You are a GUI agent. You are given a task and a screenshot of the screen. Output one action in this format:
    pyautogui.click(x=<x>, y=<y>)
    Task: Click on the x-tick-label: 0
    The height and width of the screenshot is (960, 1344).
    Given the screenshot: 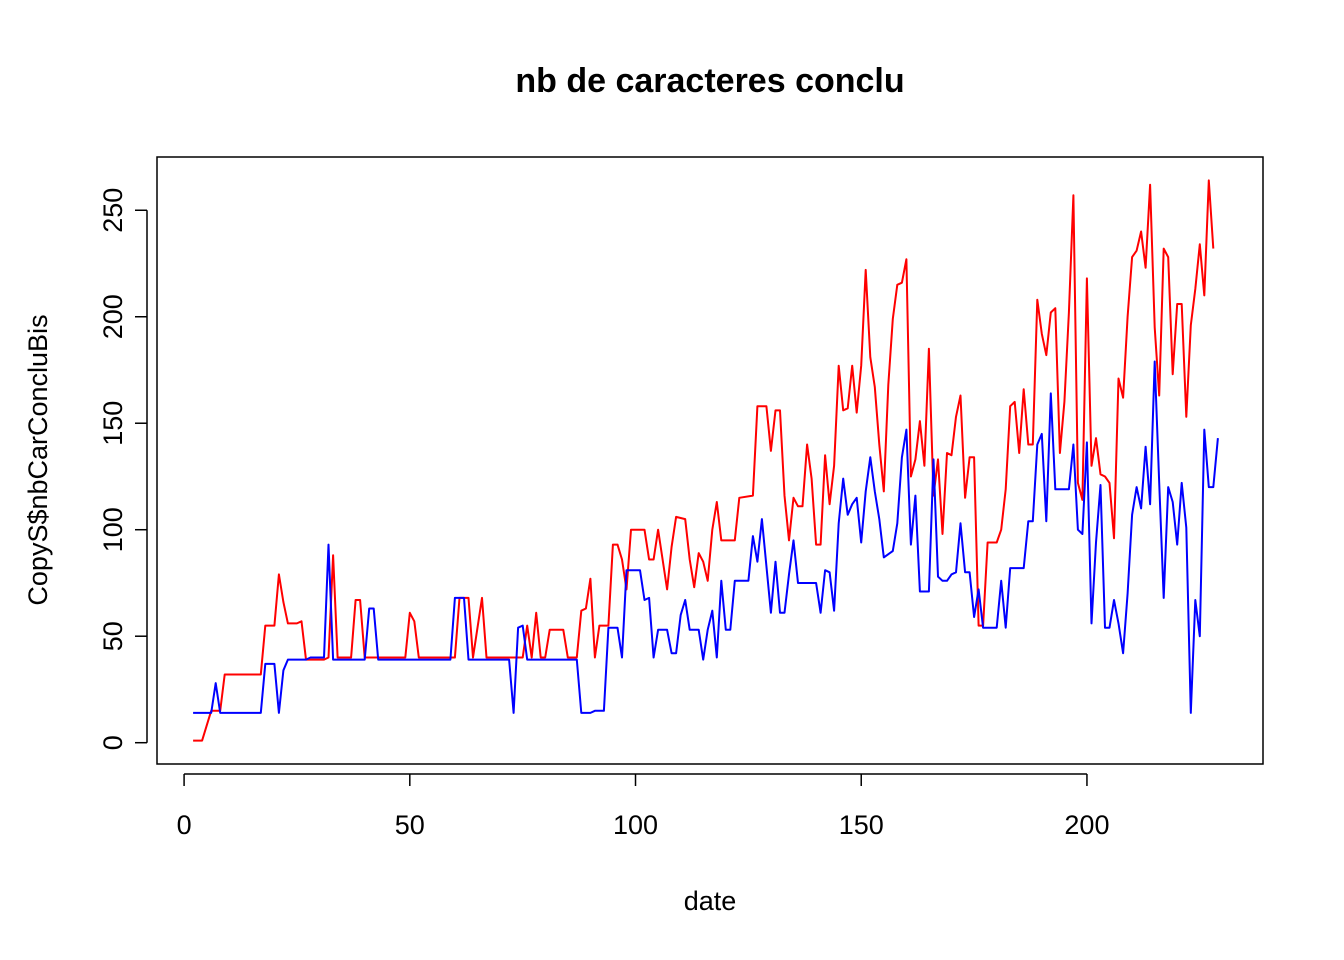 What is the action you would take?
    pyautogui.click(x=184, y=825)
    